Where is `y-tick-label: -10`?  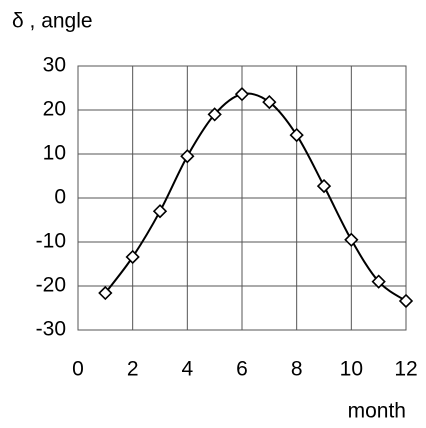
y-tick-label: -10 is located at coordinates (51, 241).